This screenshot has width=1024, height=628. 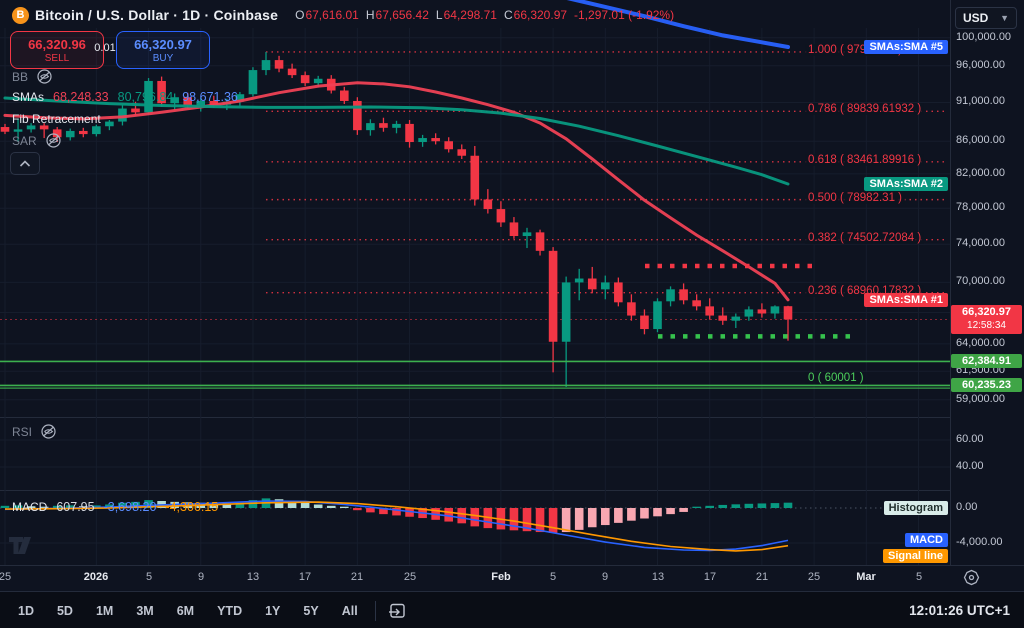 What do you see at coordinates (192, 507) in the screenshot?
I see `macd-signal-value: -4,306.15` at bounding box center [192, 507].